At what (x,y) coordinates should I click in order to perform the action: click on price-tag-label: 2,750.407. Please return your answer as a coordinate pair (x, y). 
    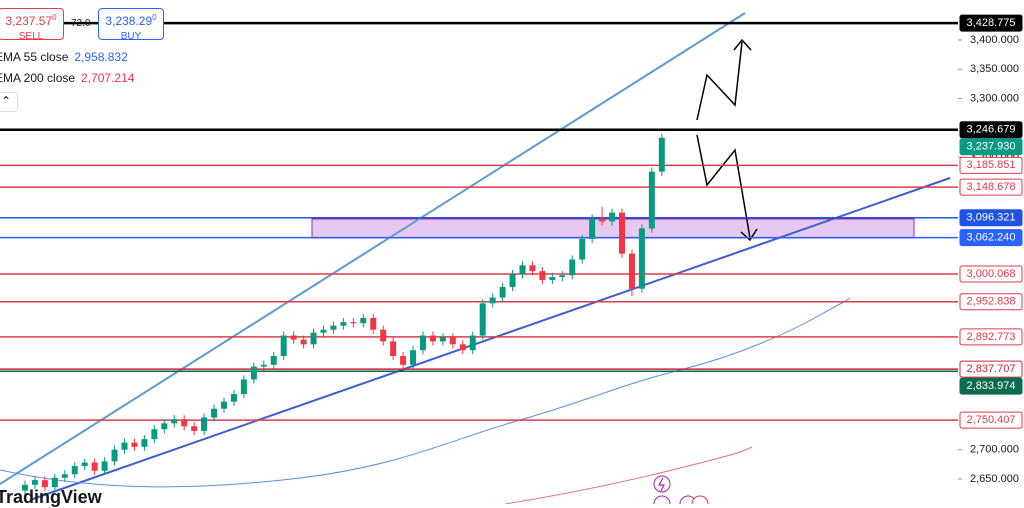
    Looking at the image, I should click on (991, 420).